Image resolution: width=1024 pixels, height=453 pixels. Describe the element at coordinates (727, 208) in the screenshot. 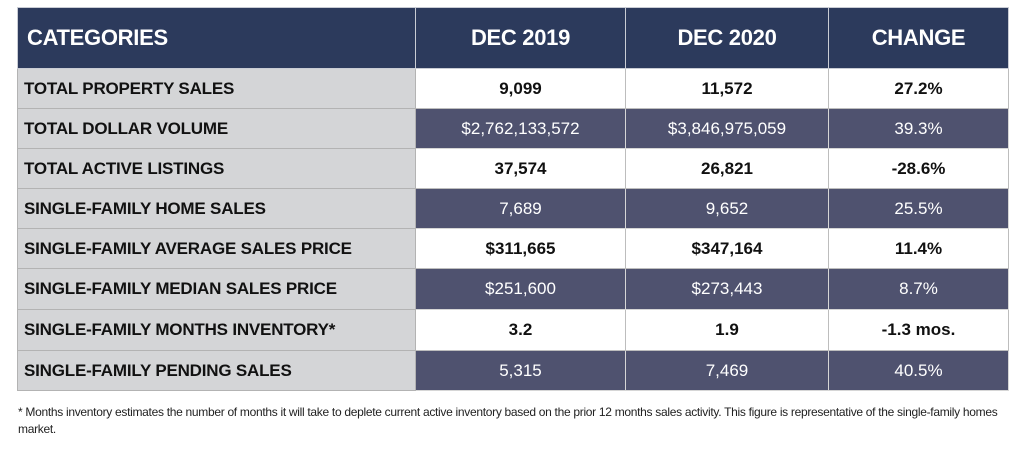

I see `row-dec-2020: 9,652` at that location.